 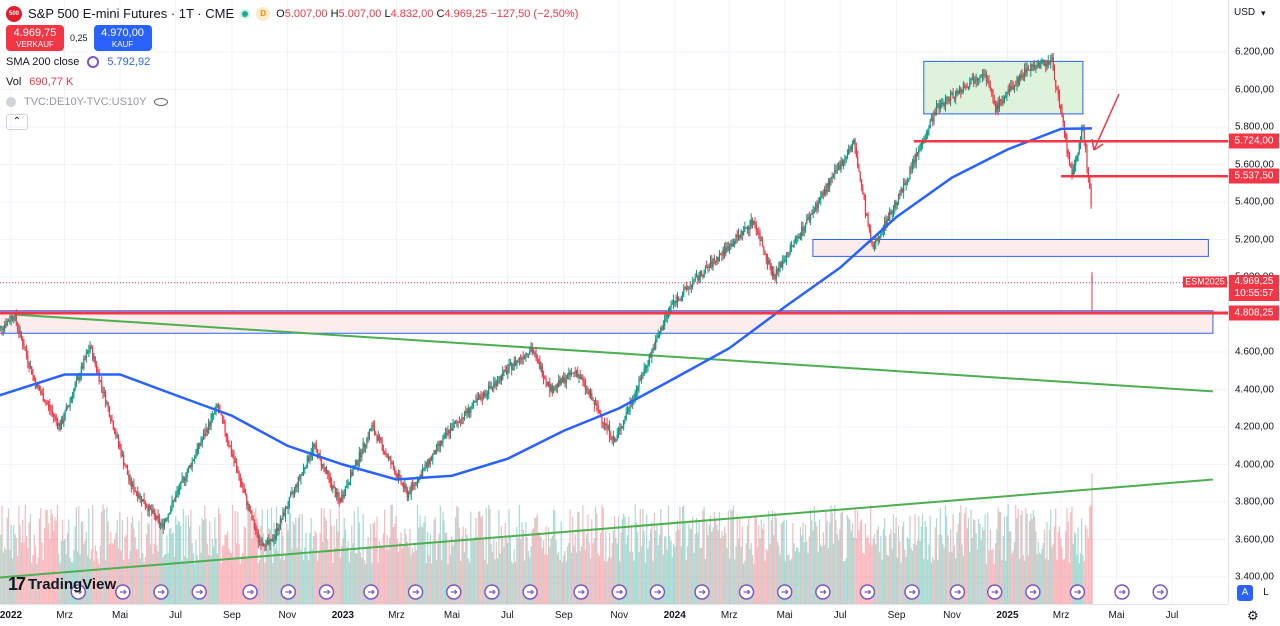 I want to click on log-scale-button: L, so click(x=1266, y=592).